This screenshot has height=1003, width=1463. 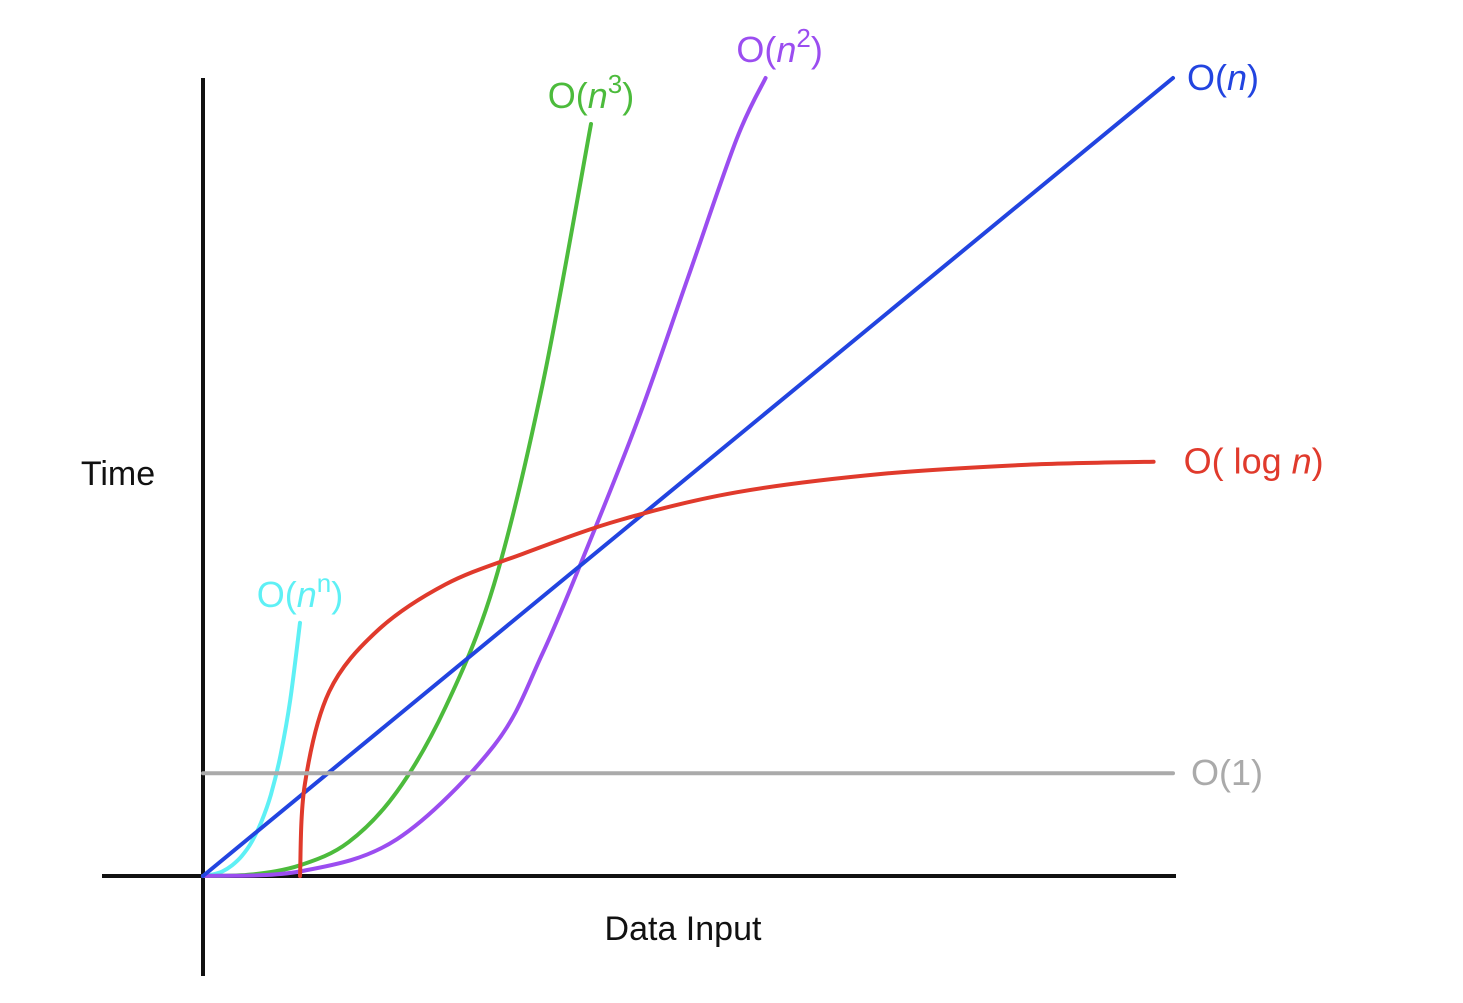 What do you see at coordinates (1223, 77) in the screenshot?
I see `series-label-o-n: O(n)` at bounding box center [1223, 77].